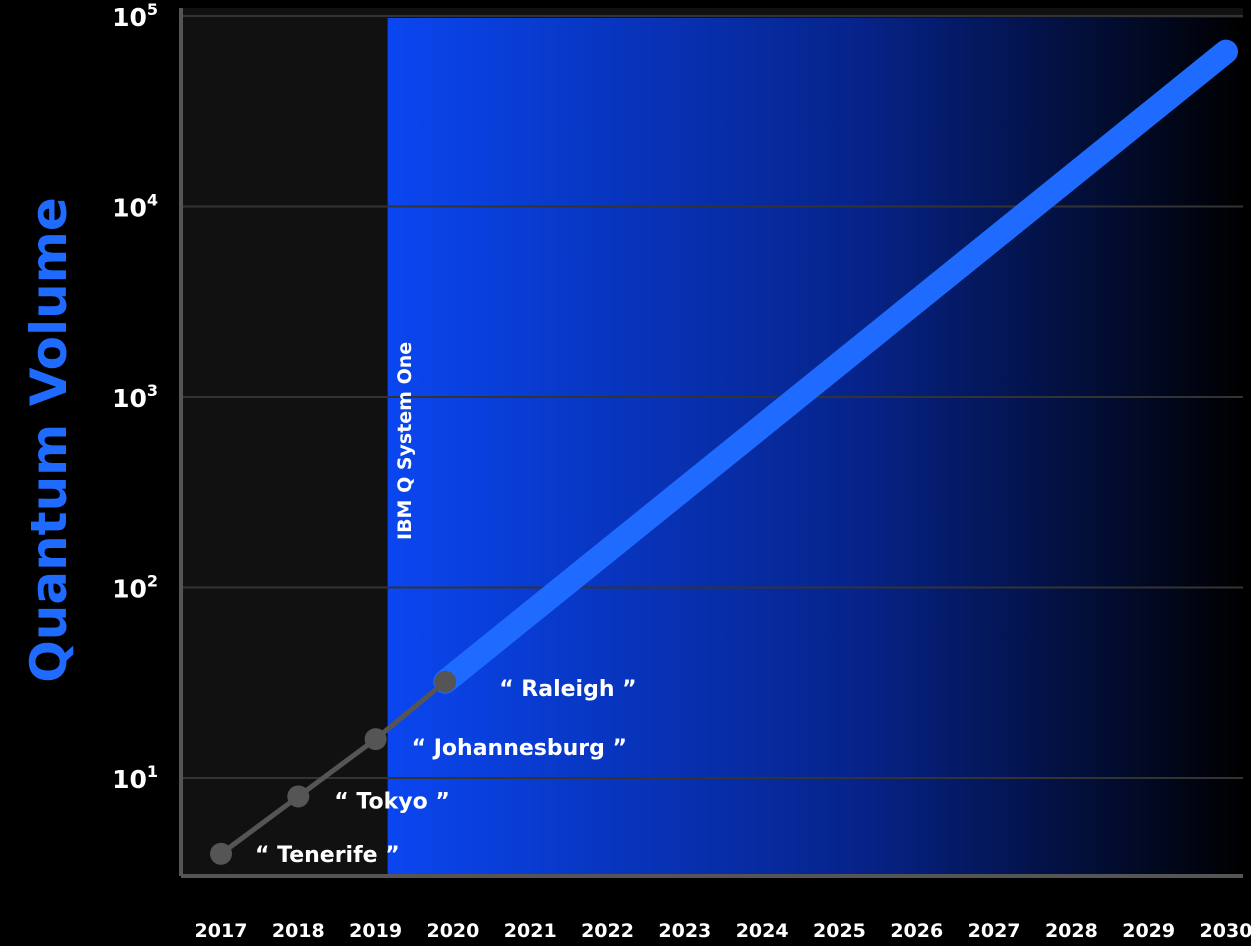 The image size is (1251, 946). Describe the element at coordinates (1225, 931) in the screenshot. I see `x-tick-label: 2030` at that location.